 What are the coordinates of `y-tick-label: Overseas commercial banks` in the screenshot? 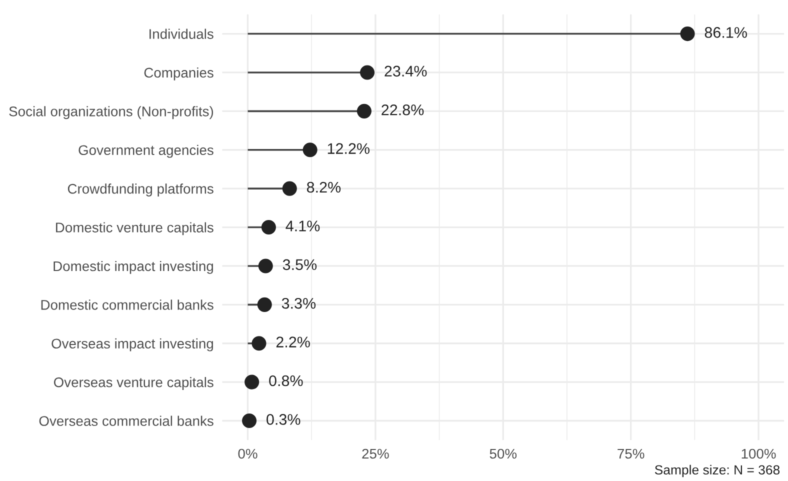 It's located at (126, 421).